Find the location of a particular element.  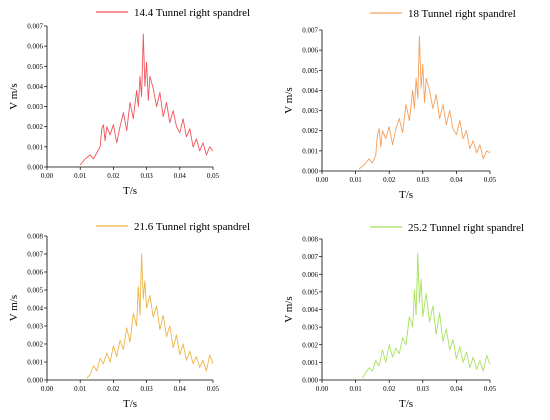

legend-label: 25.2 Tunnel right spandrel is located at coordinates (466, 228).